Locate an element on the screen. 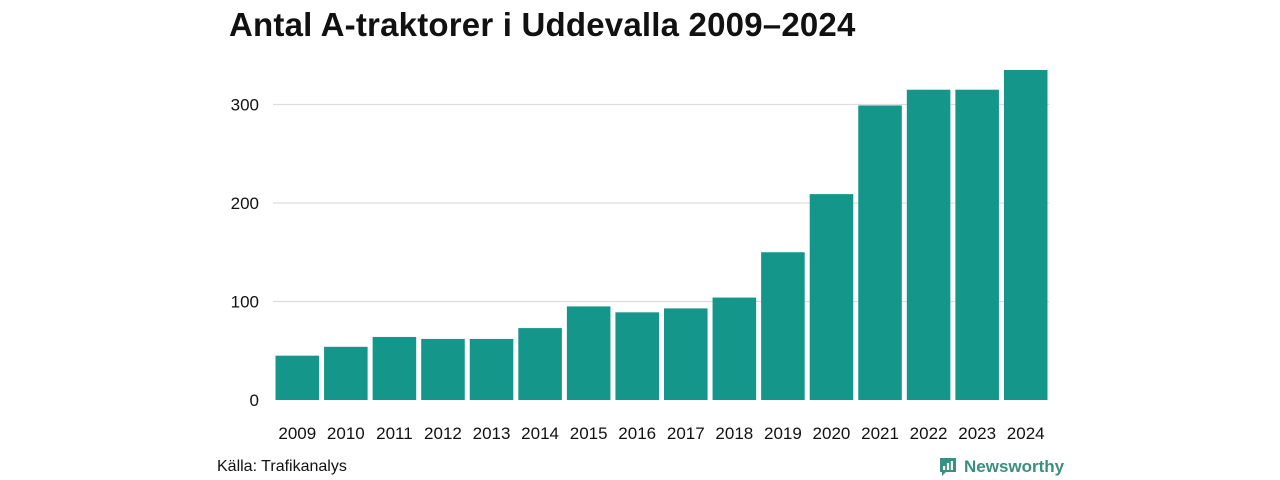 This screenshot has width=1280, height=480. y-axis-tick-labels: 0 100 200 300 is located at coordinates (245, 252).